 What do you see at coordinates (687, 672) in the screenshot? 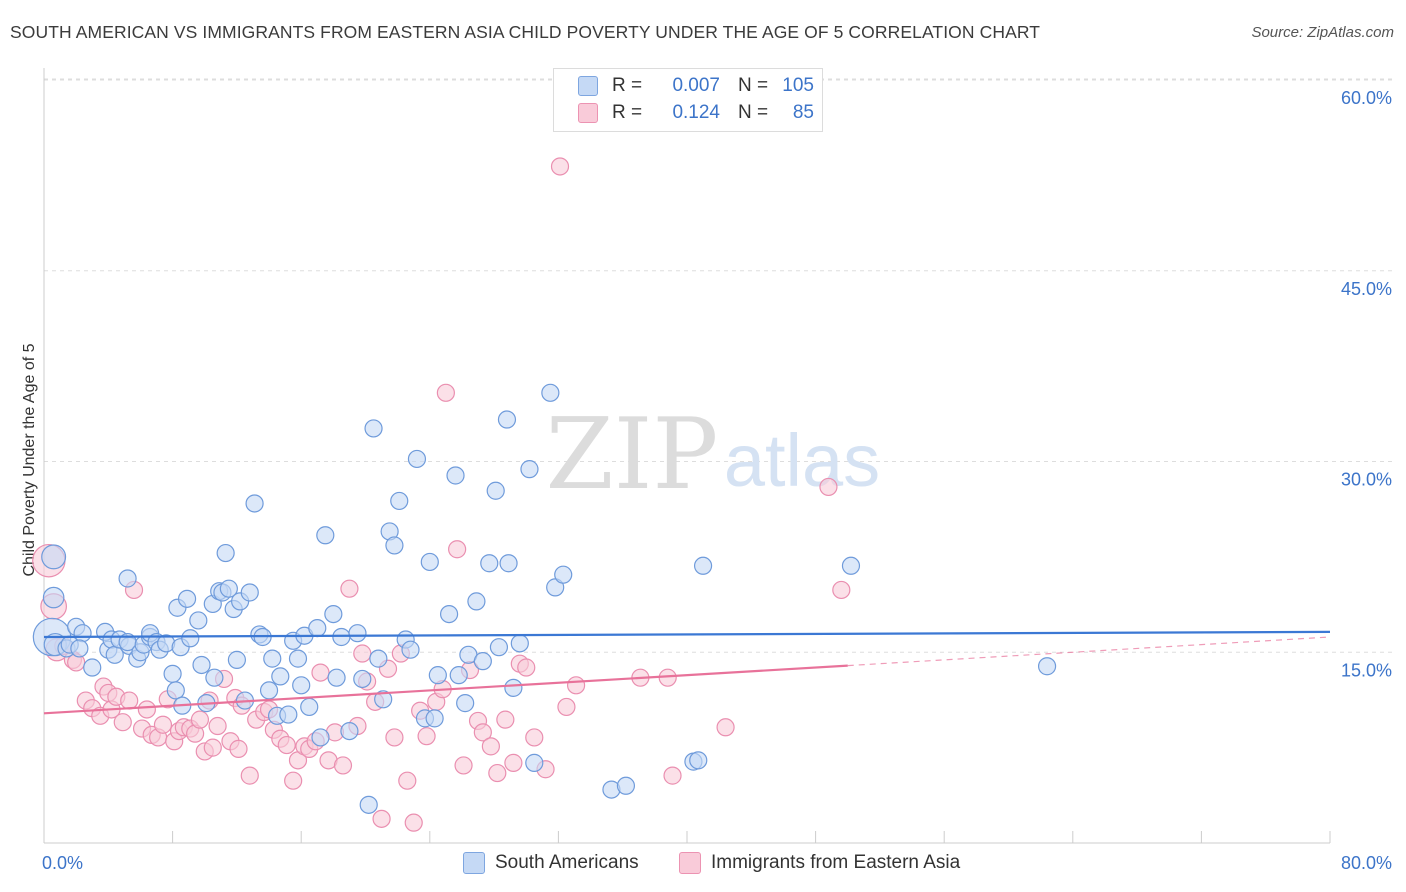
I see `trend-lines` at bounding box center [687, 672].